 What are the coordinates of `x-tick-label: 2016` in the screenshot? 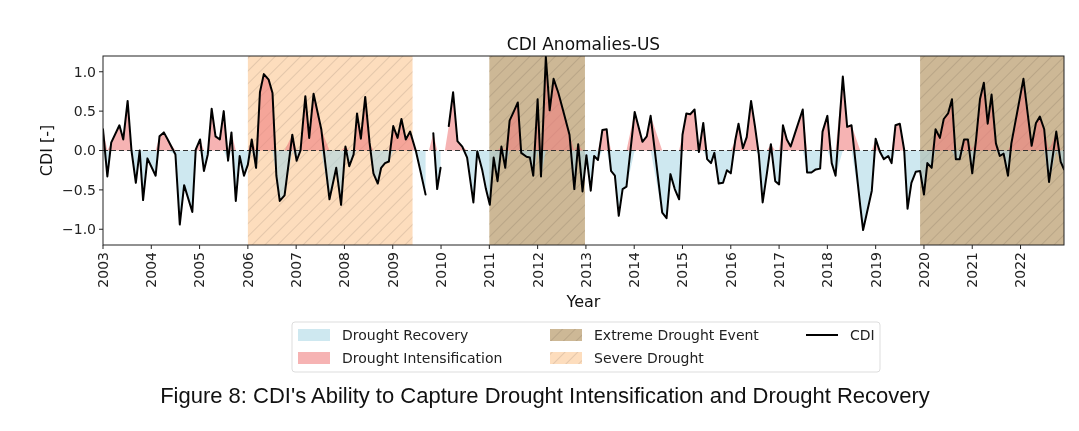 It's located at (730, 269).